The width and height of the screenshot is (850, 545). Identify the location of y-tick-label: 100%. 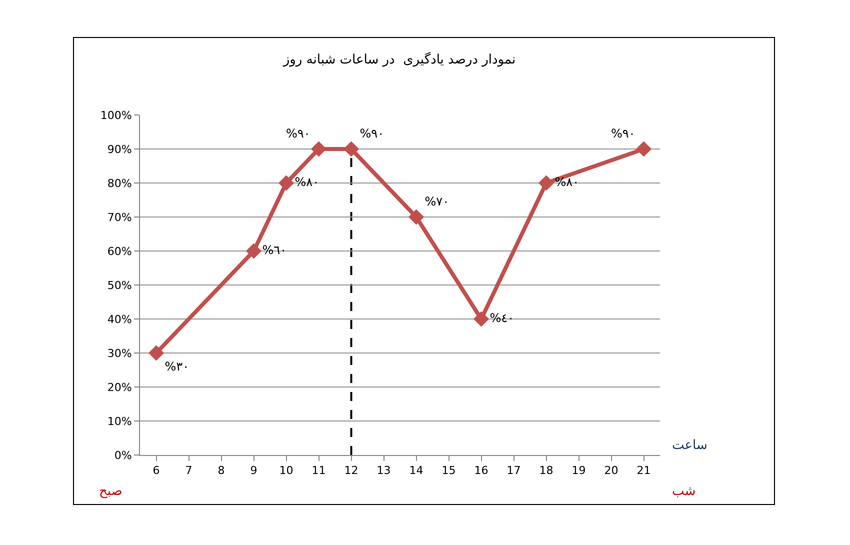
(116, 115).